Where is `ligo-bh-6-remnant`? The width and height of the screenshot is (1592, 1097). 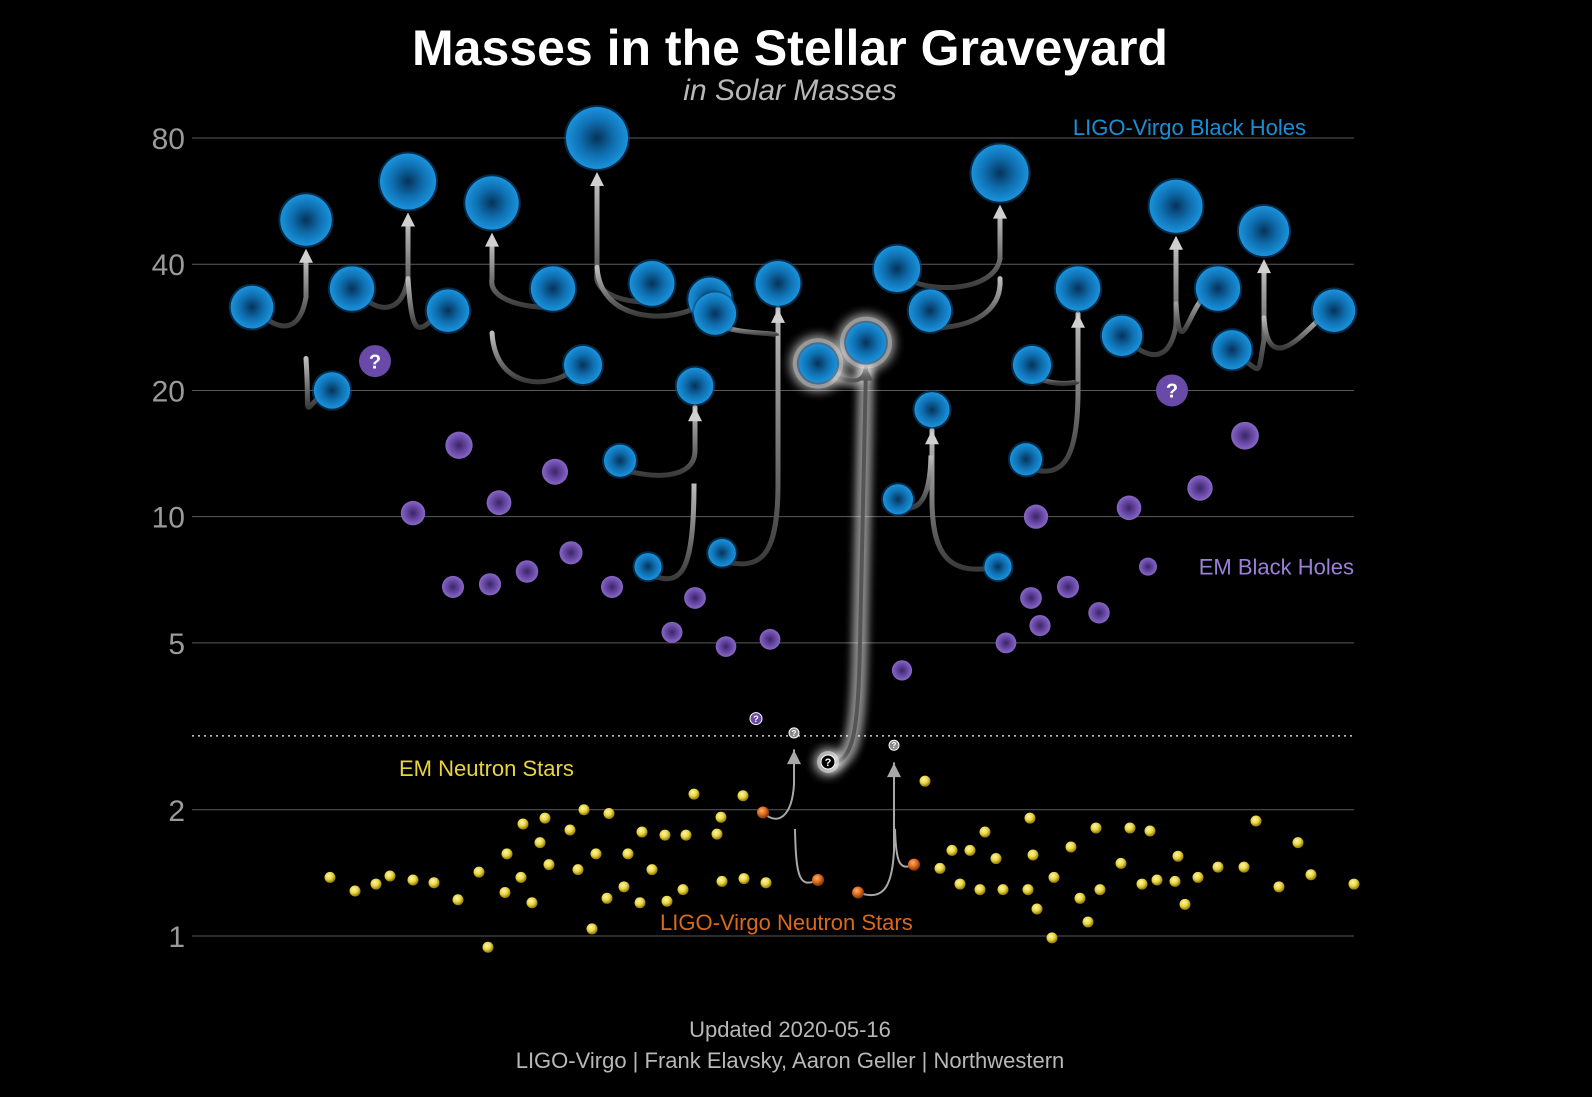
ligo-bh-6-remnant is located at coordinates (778, 283).